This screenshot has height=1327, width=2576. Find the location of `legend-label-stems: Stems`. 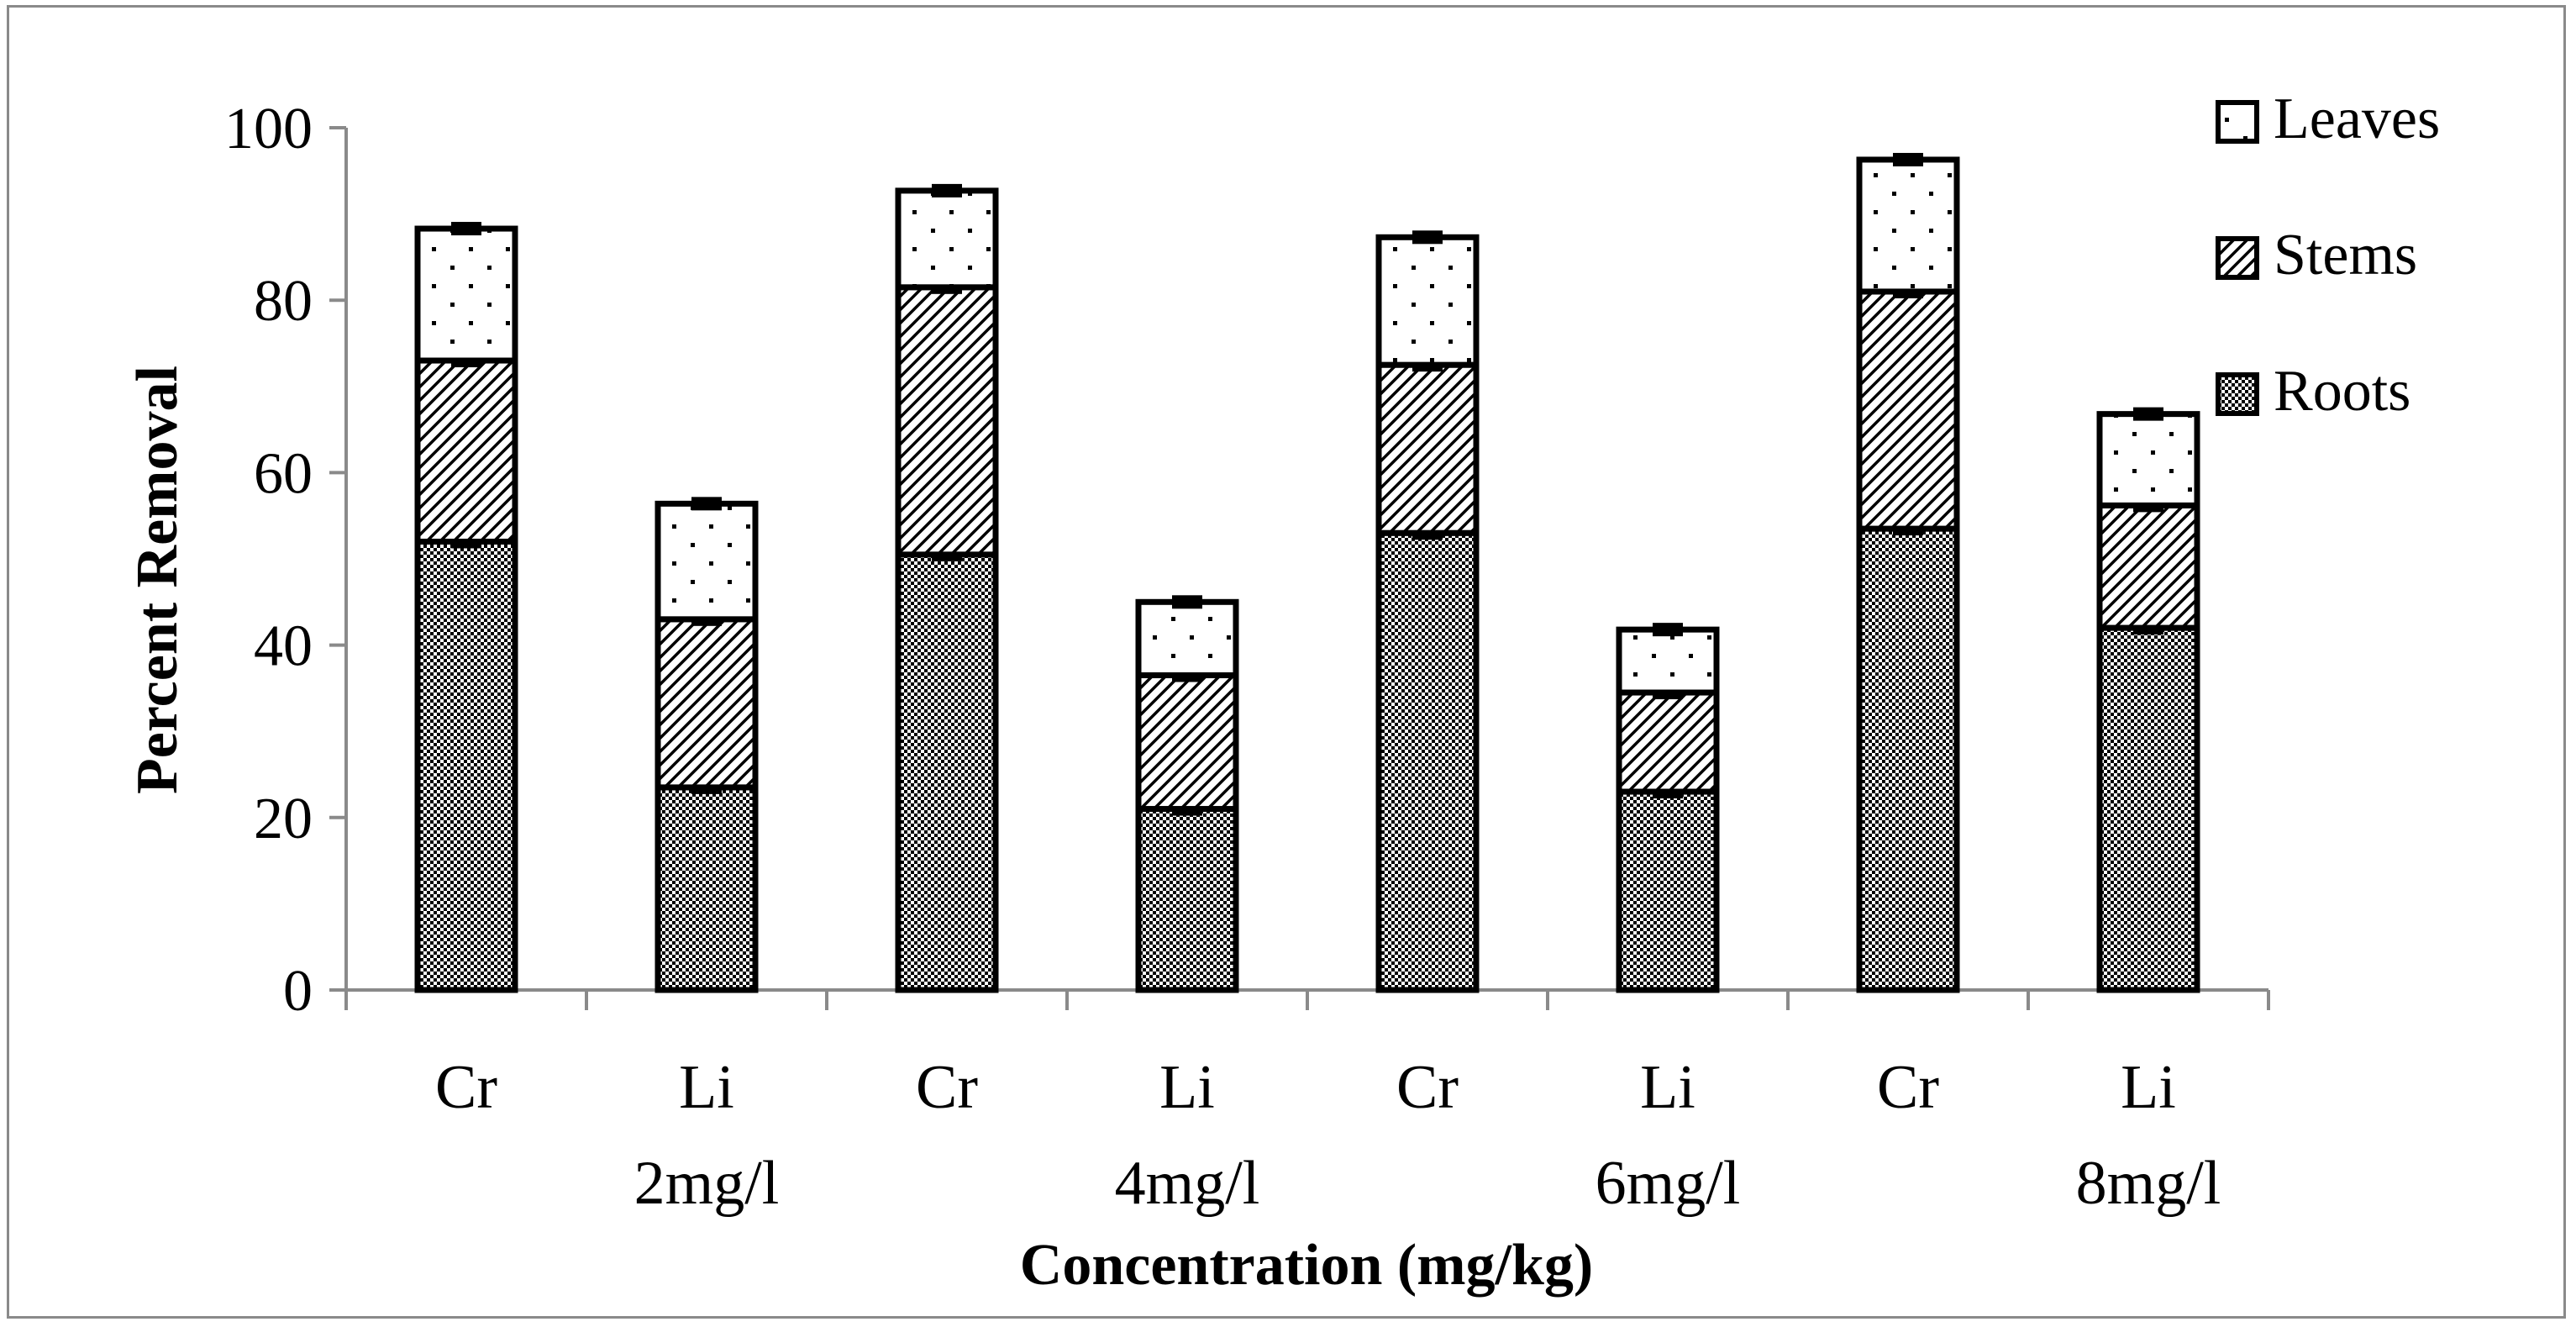

legend-label-stems: Stems is located at coordinates (2345, 255).